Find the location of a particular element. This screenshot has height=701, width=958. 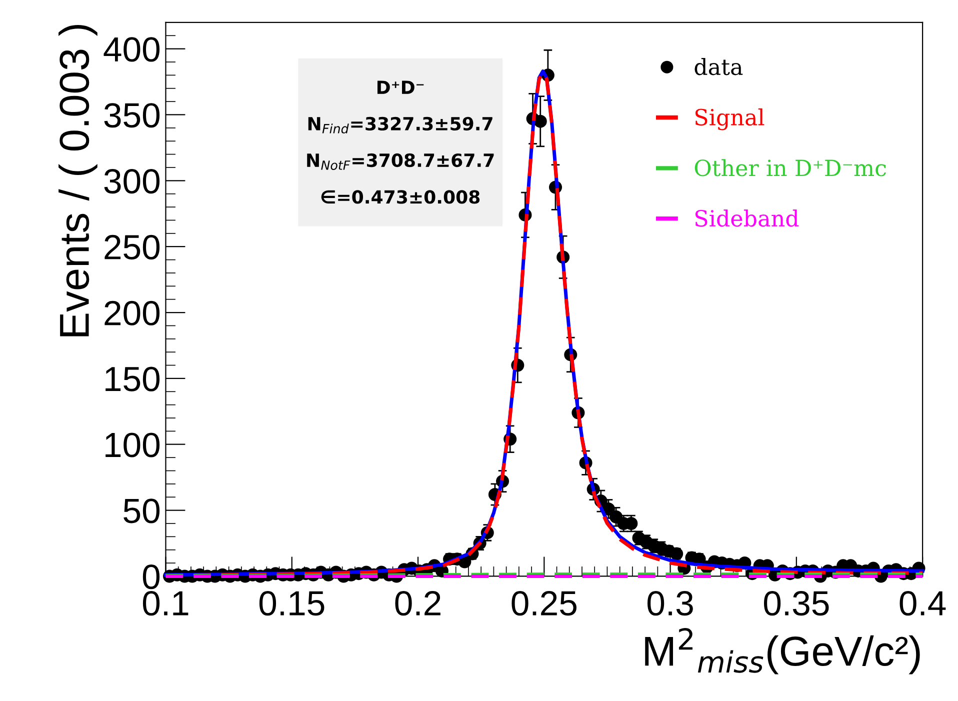

y-tick-label: 0 is located at coordinates (151, 577).